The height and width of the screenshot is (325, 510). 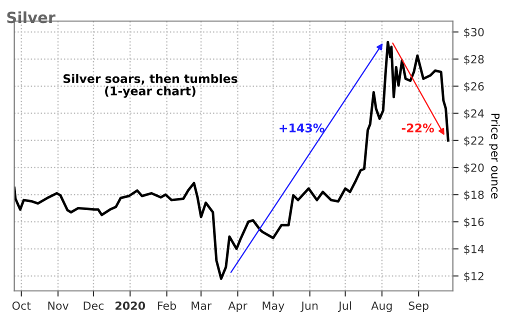 I want to click on x-tick-label: 2020, so click(x=131, y=305).